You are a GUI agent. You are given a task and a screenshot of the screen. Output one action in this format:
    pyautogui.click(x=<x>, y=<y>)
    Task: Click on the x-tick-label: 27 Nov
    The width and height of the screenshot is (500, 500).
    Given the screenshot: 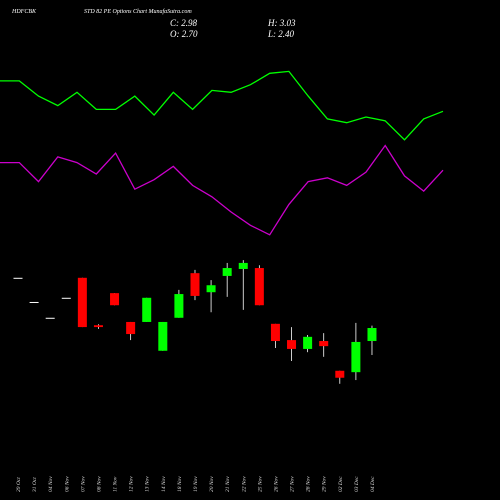 What is the action you would take?
    pyautogui.click(x=293, y=484)
    